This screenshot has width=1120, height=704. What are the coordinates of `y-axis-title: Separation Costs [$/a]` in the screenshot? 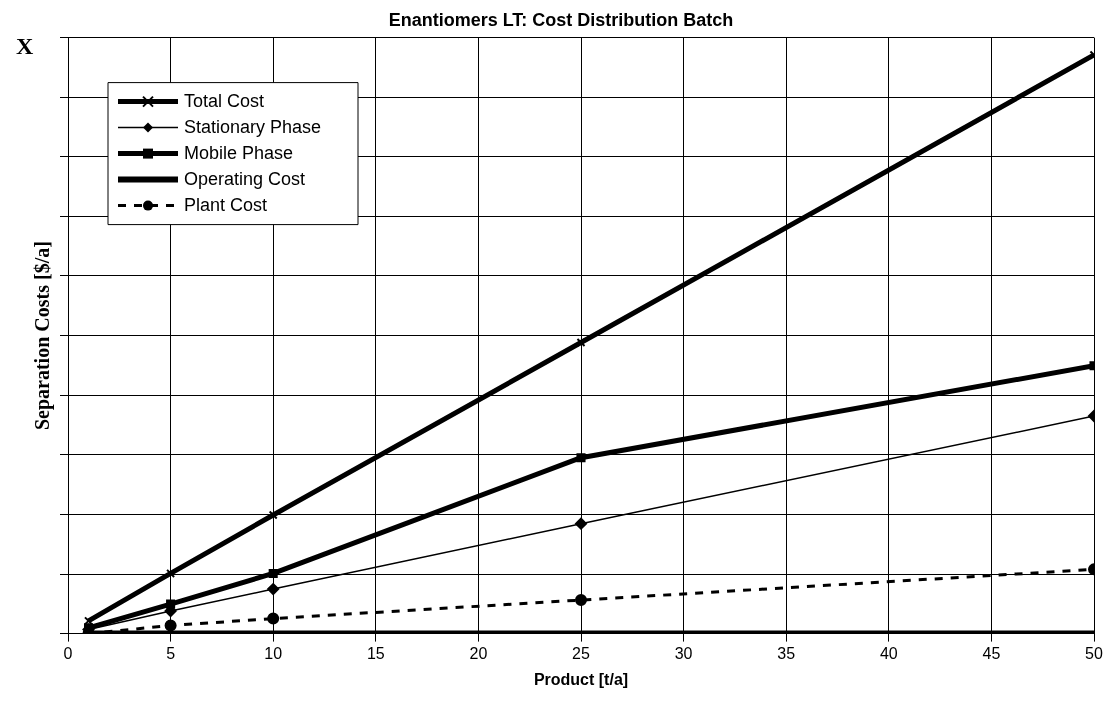 It's located at (43, 336).